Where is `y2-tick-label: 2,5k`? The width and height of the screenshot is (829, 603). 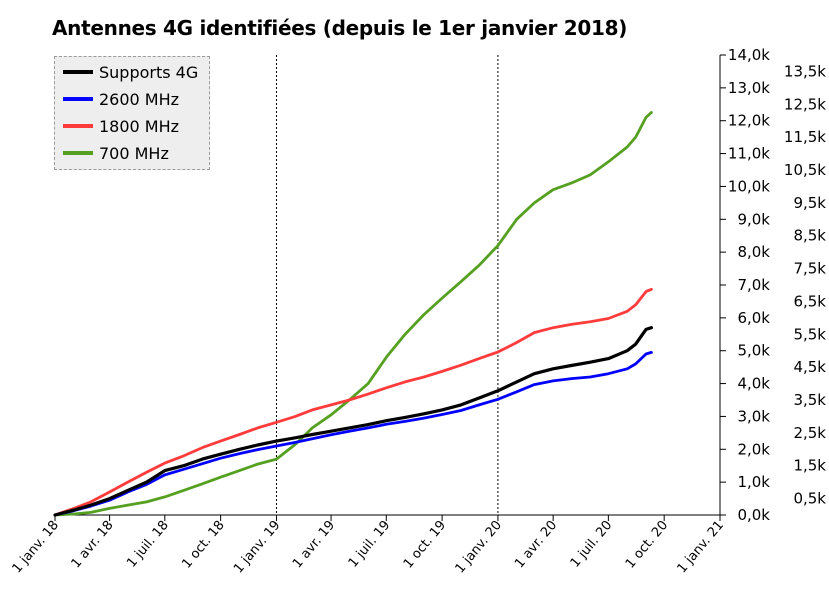 y2-tick-label: 2,5k is located at coordinates (809, 433).